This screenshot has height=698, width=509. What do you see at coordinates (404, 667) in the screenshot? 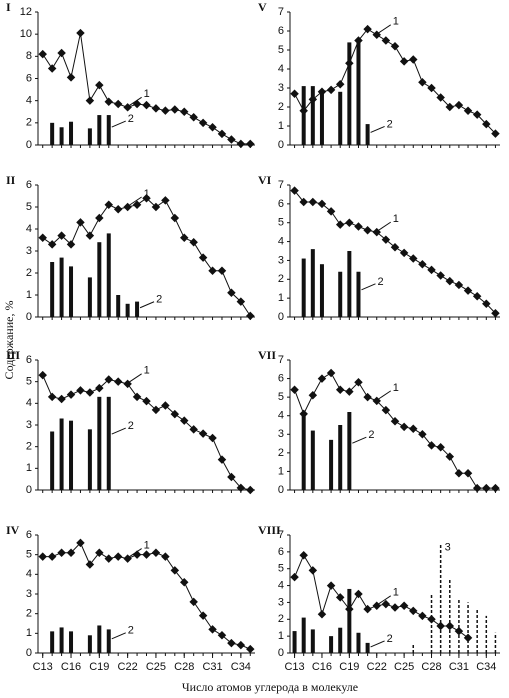
I see `x-tick-label: C25` at bounding box center [404, 667].